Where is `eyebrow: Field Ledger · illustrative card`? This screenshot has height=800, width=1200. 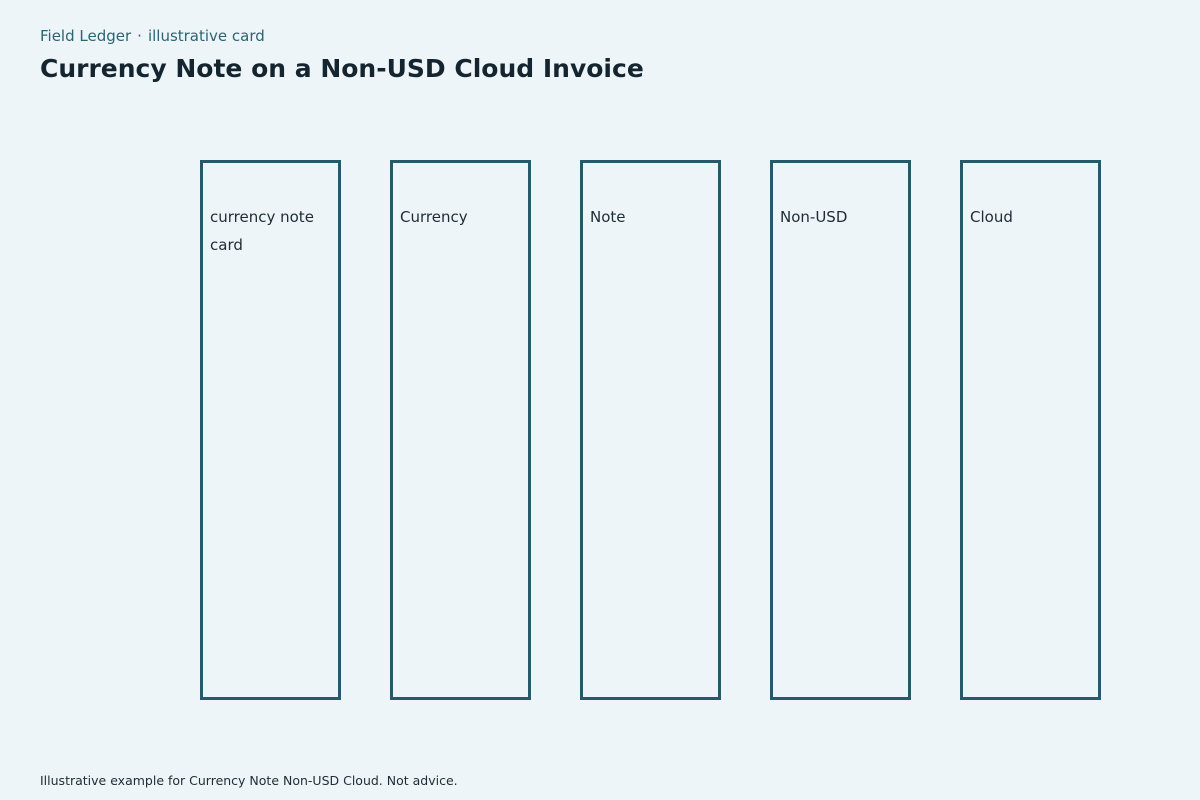 eyebrow: Field Ledger · illustrative card is located at coordinates (152, 36).